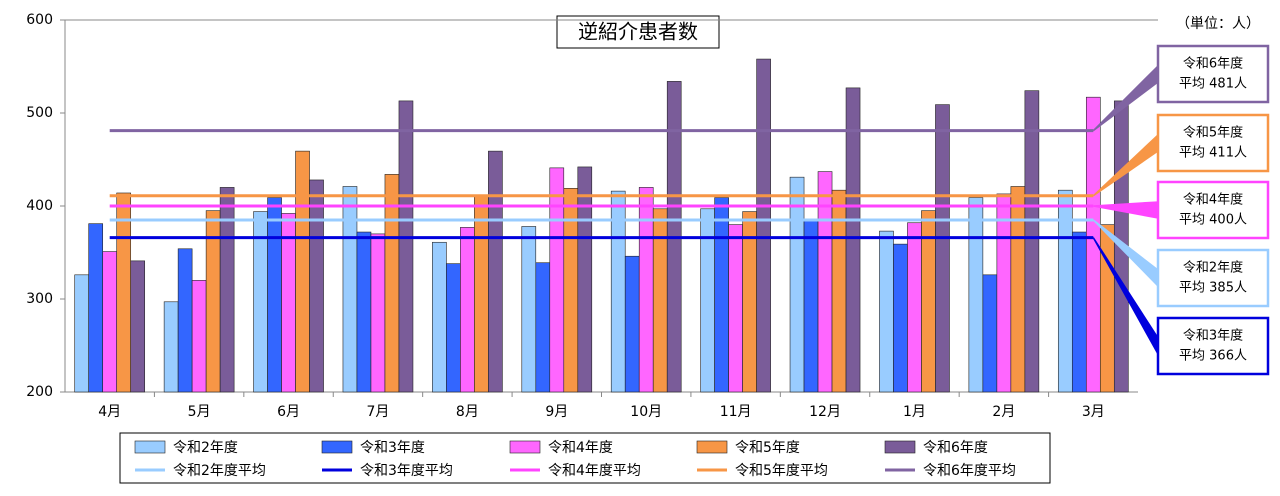 This screenshot has height=496, width=1280. I want to click on callout-title: 令和4年度, so click(1213, 200).